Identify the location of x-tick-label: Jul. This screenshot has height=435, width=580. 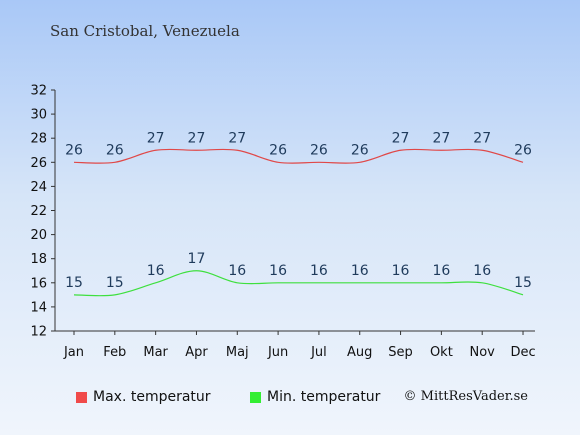
(318, 352).